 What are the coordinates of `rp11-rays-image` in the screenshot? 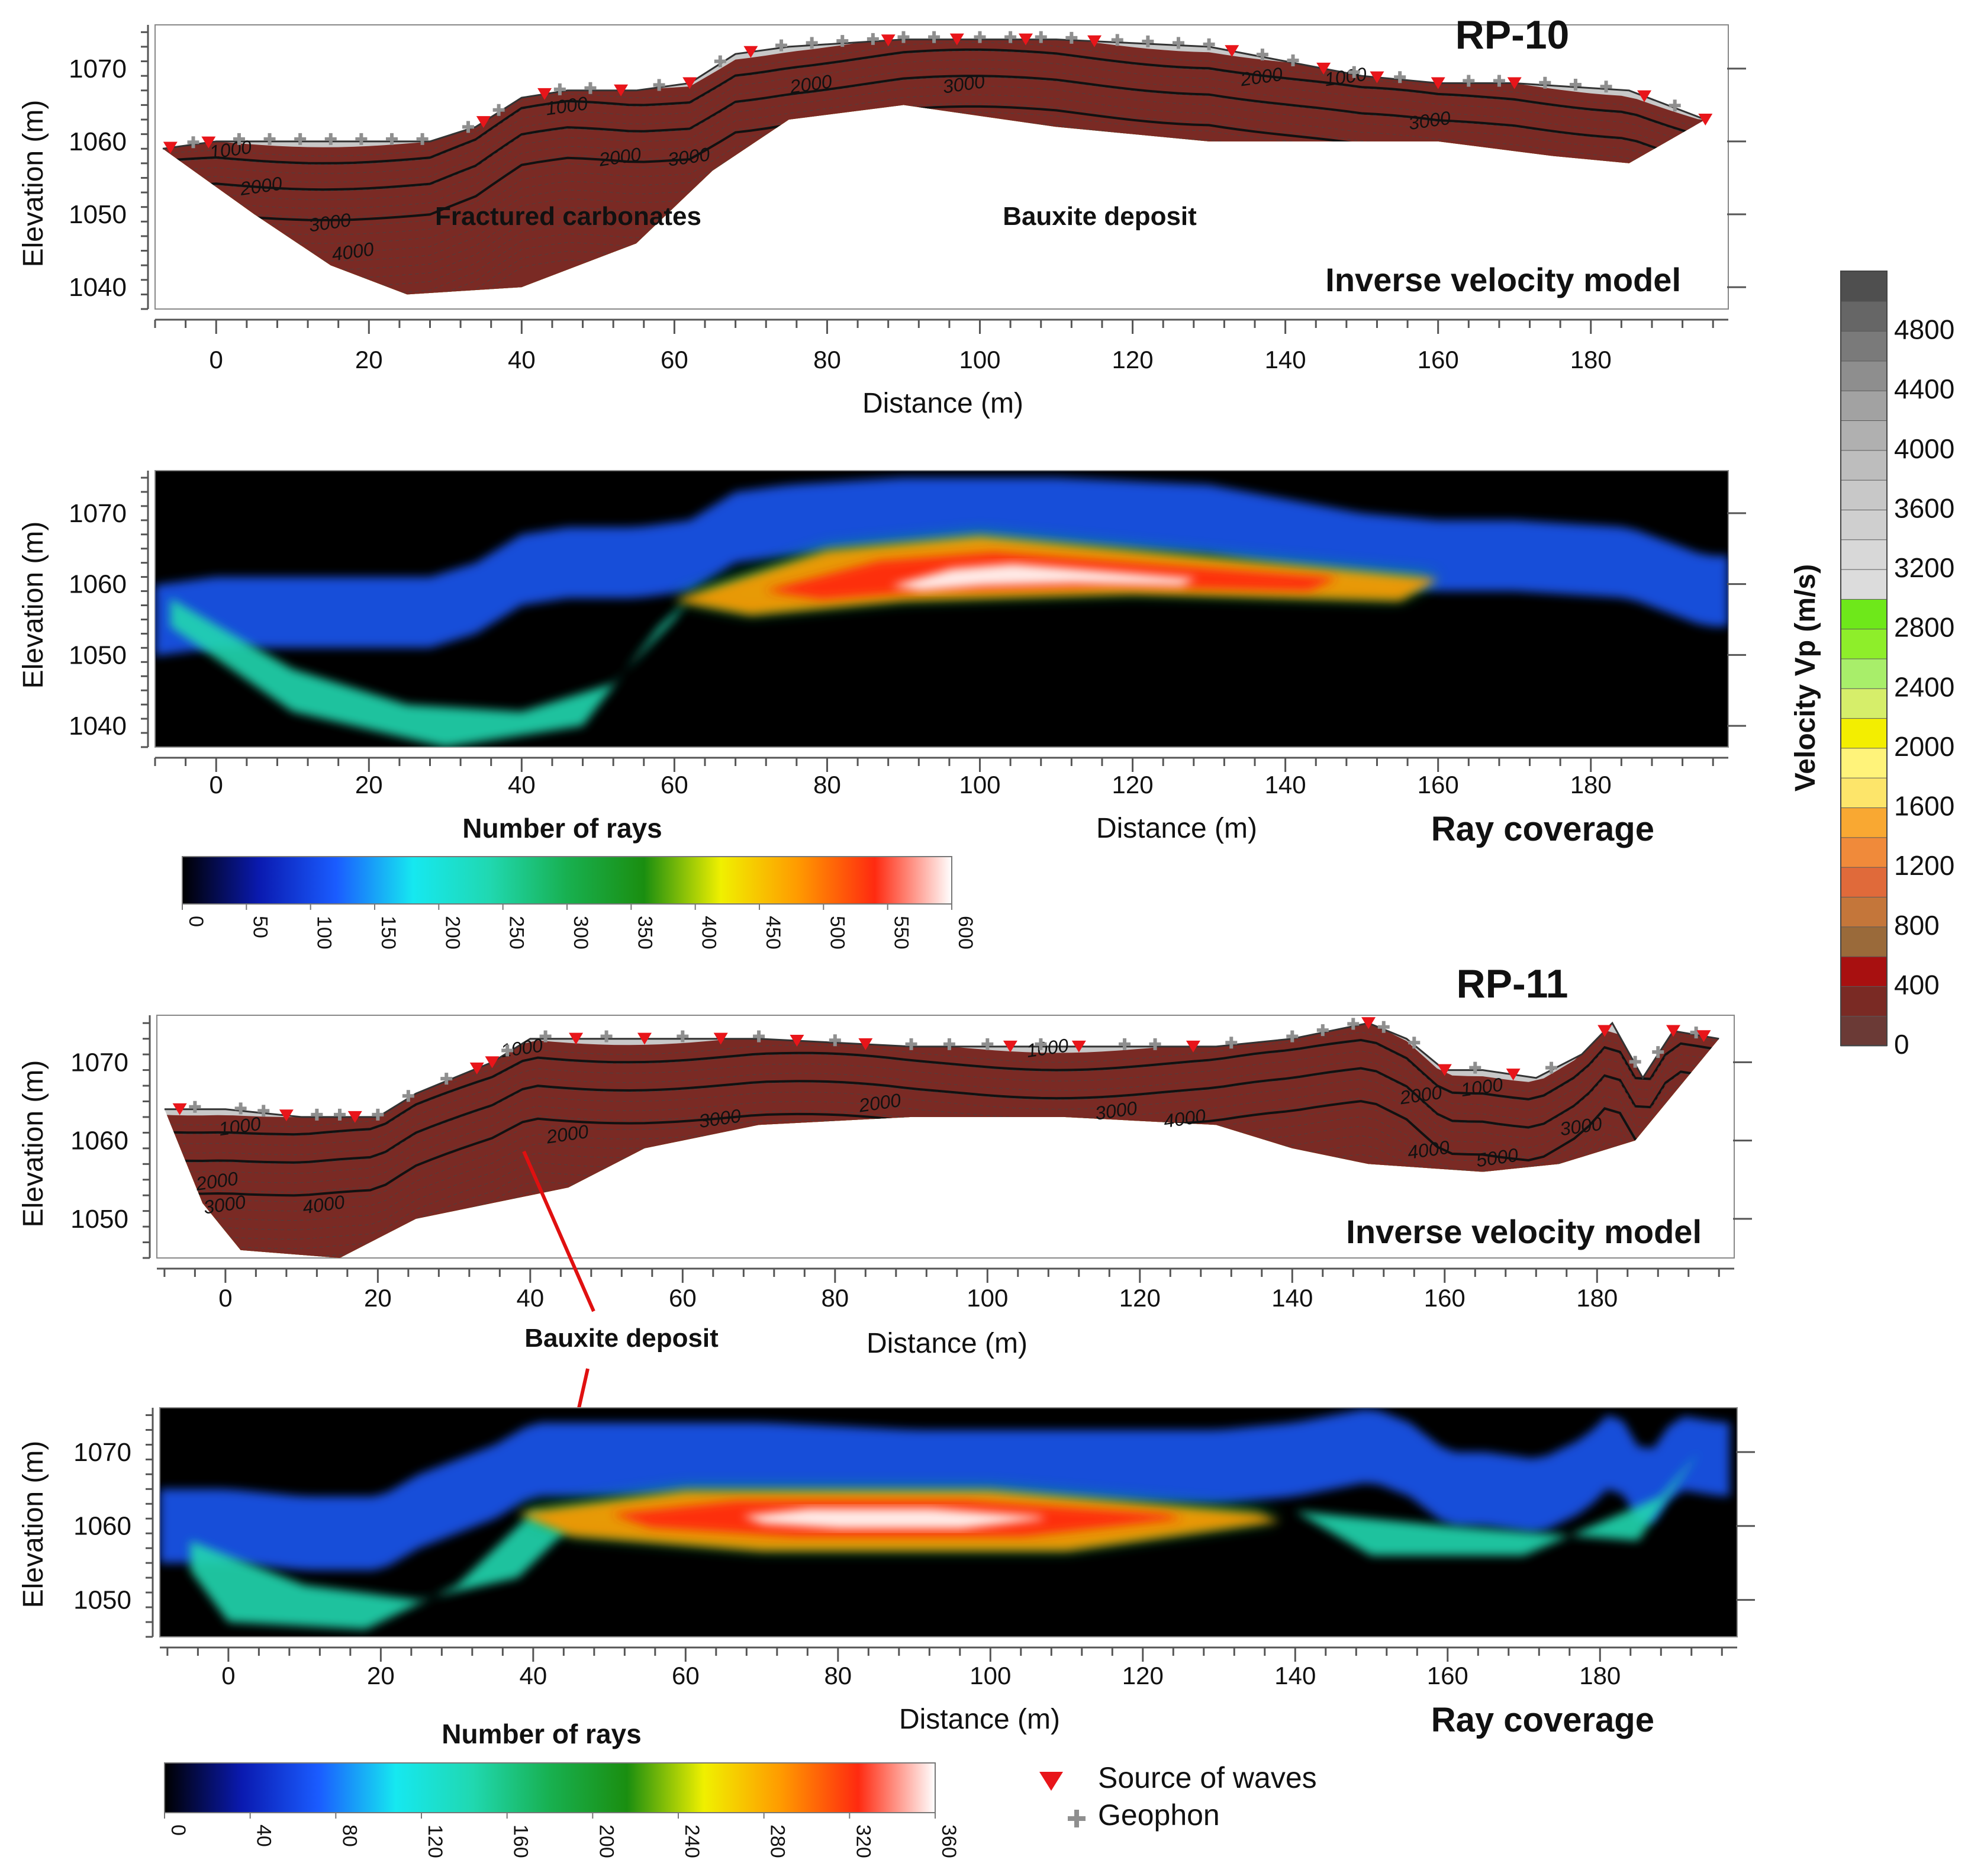 It's located at (945, 1519).